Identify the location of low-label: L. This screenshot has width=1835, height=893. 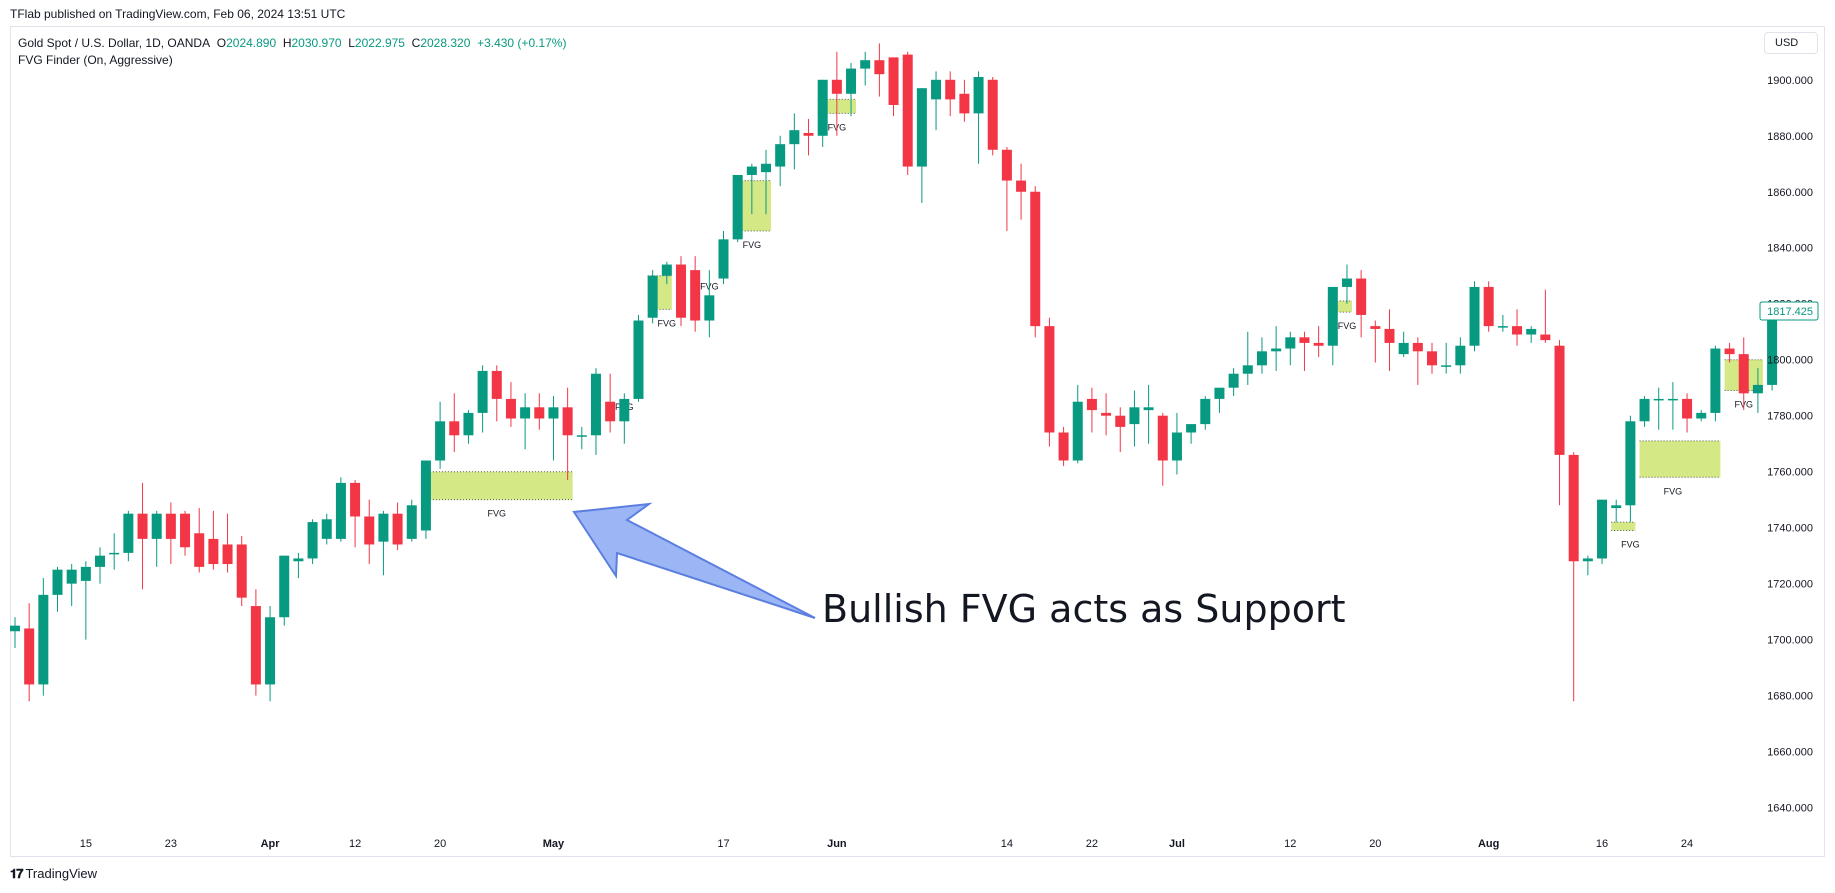
(351, 43).